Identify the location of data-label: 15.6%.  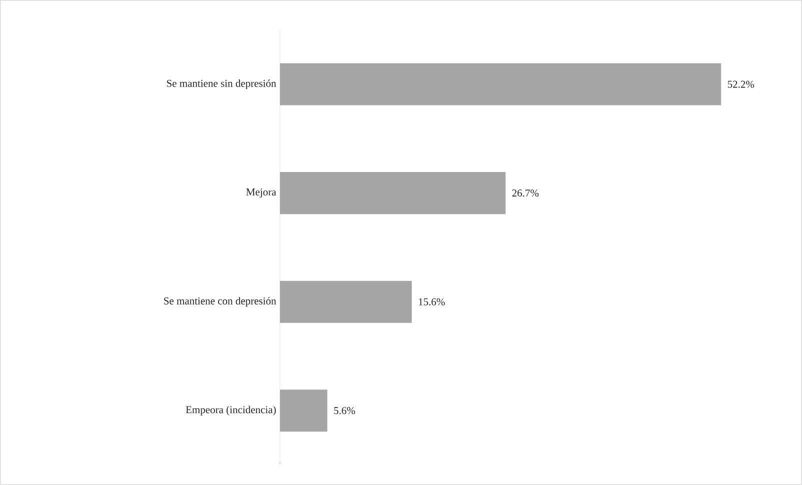
(431, 302).